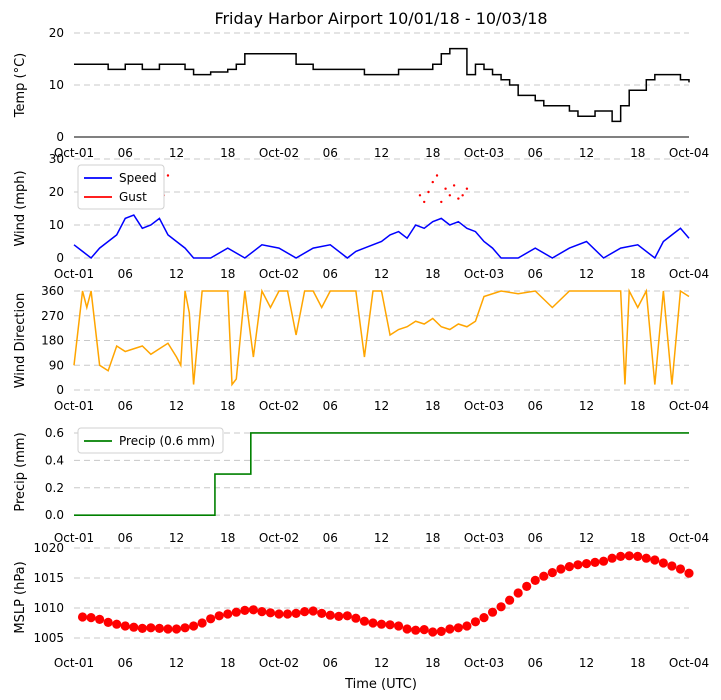 The width and height of the screenshot is (721, 700). I want to click on y-tick-label: 0.0, so click(54, 515).